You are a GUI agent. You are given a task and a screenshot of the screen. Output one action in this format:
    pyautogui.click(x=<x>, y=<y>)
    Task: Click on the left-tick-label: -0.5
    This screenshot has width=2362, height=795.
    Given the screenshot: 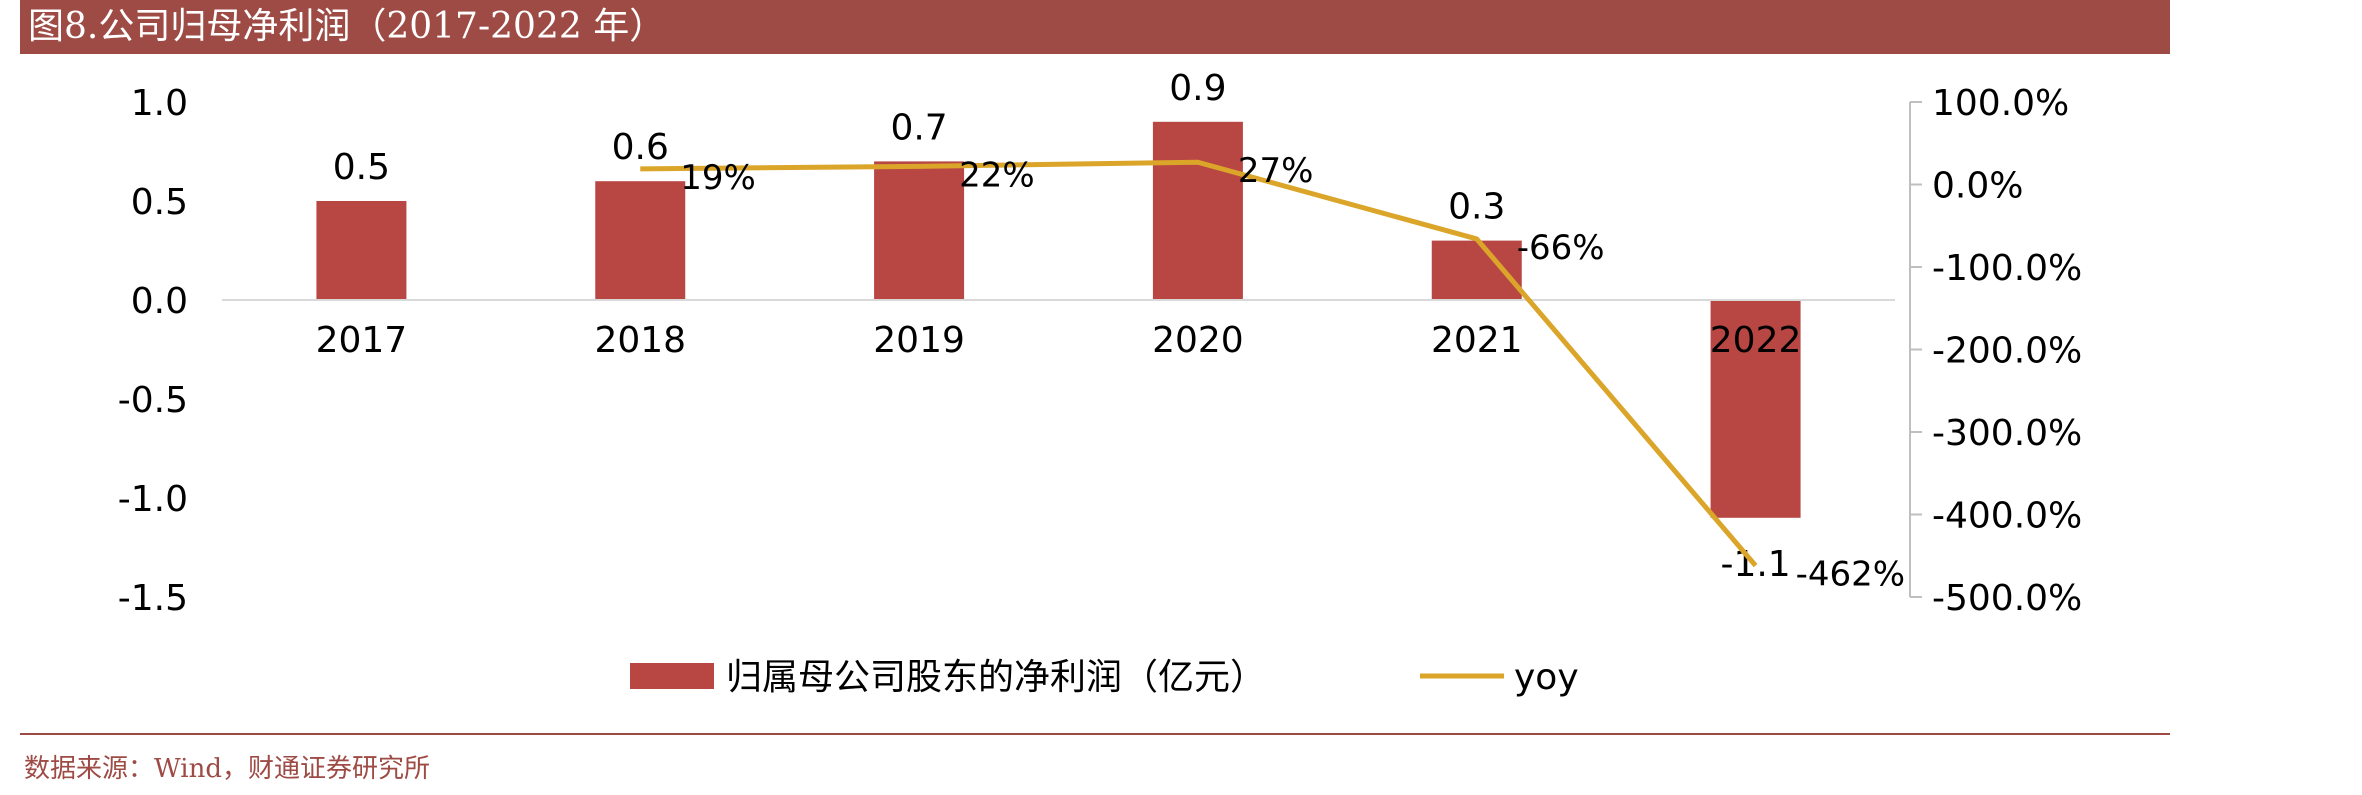 What is the action you would take?
    pyautogui.click(x=153, y=400)
    